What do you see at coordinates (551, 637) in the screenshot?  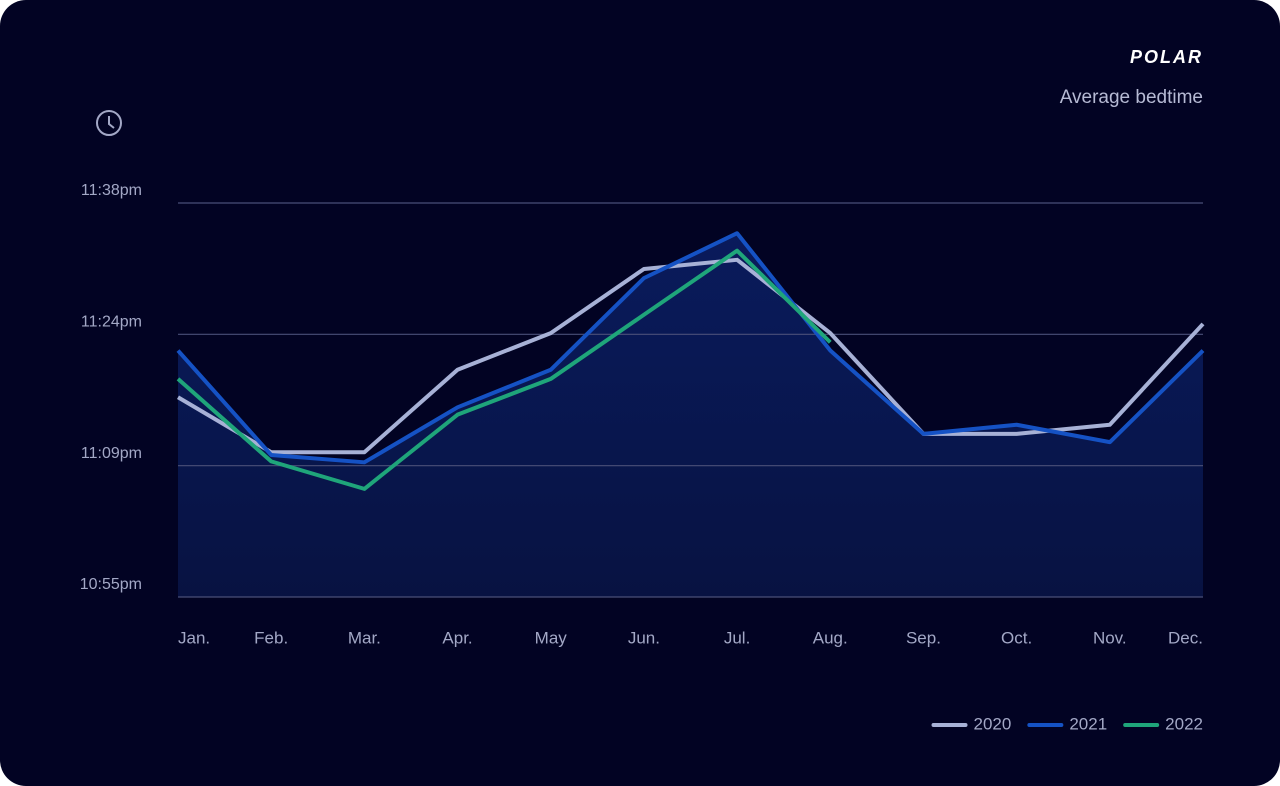 I see `x-tick-label: May` at bounding box center [551, 637].